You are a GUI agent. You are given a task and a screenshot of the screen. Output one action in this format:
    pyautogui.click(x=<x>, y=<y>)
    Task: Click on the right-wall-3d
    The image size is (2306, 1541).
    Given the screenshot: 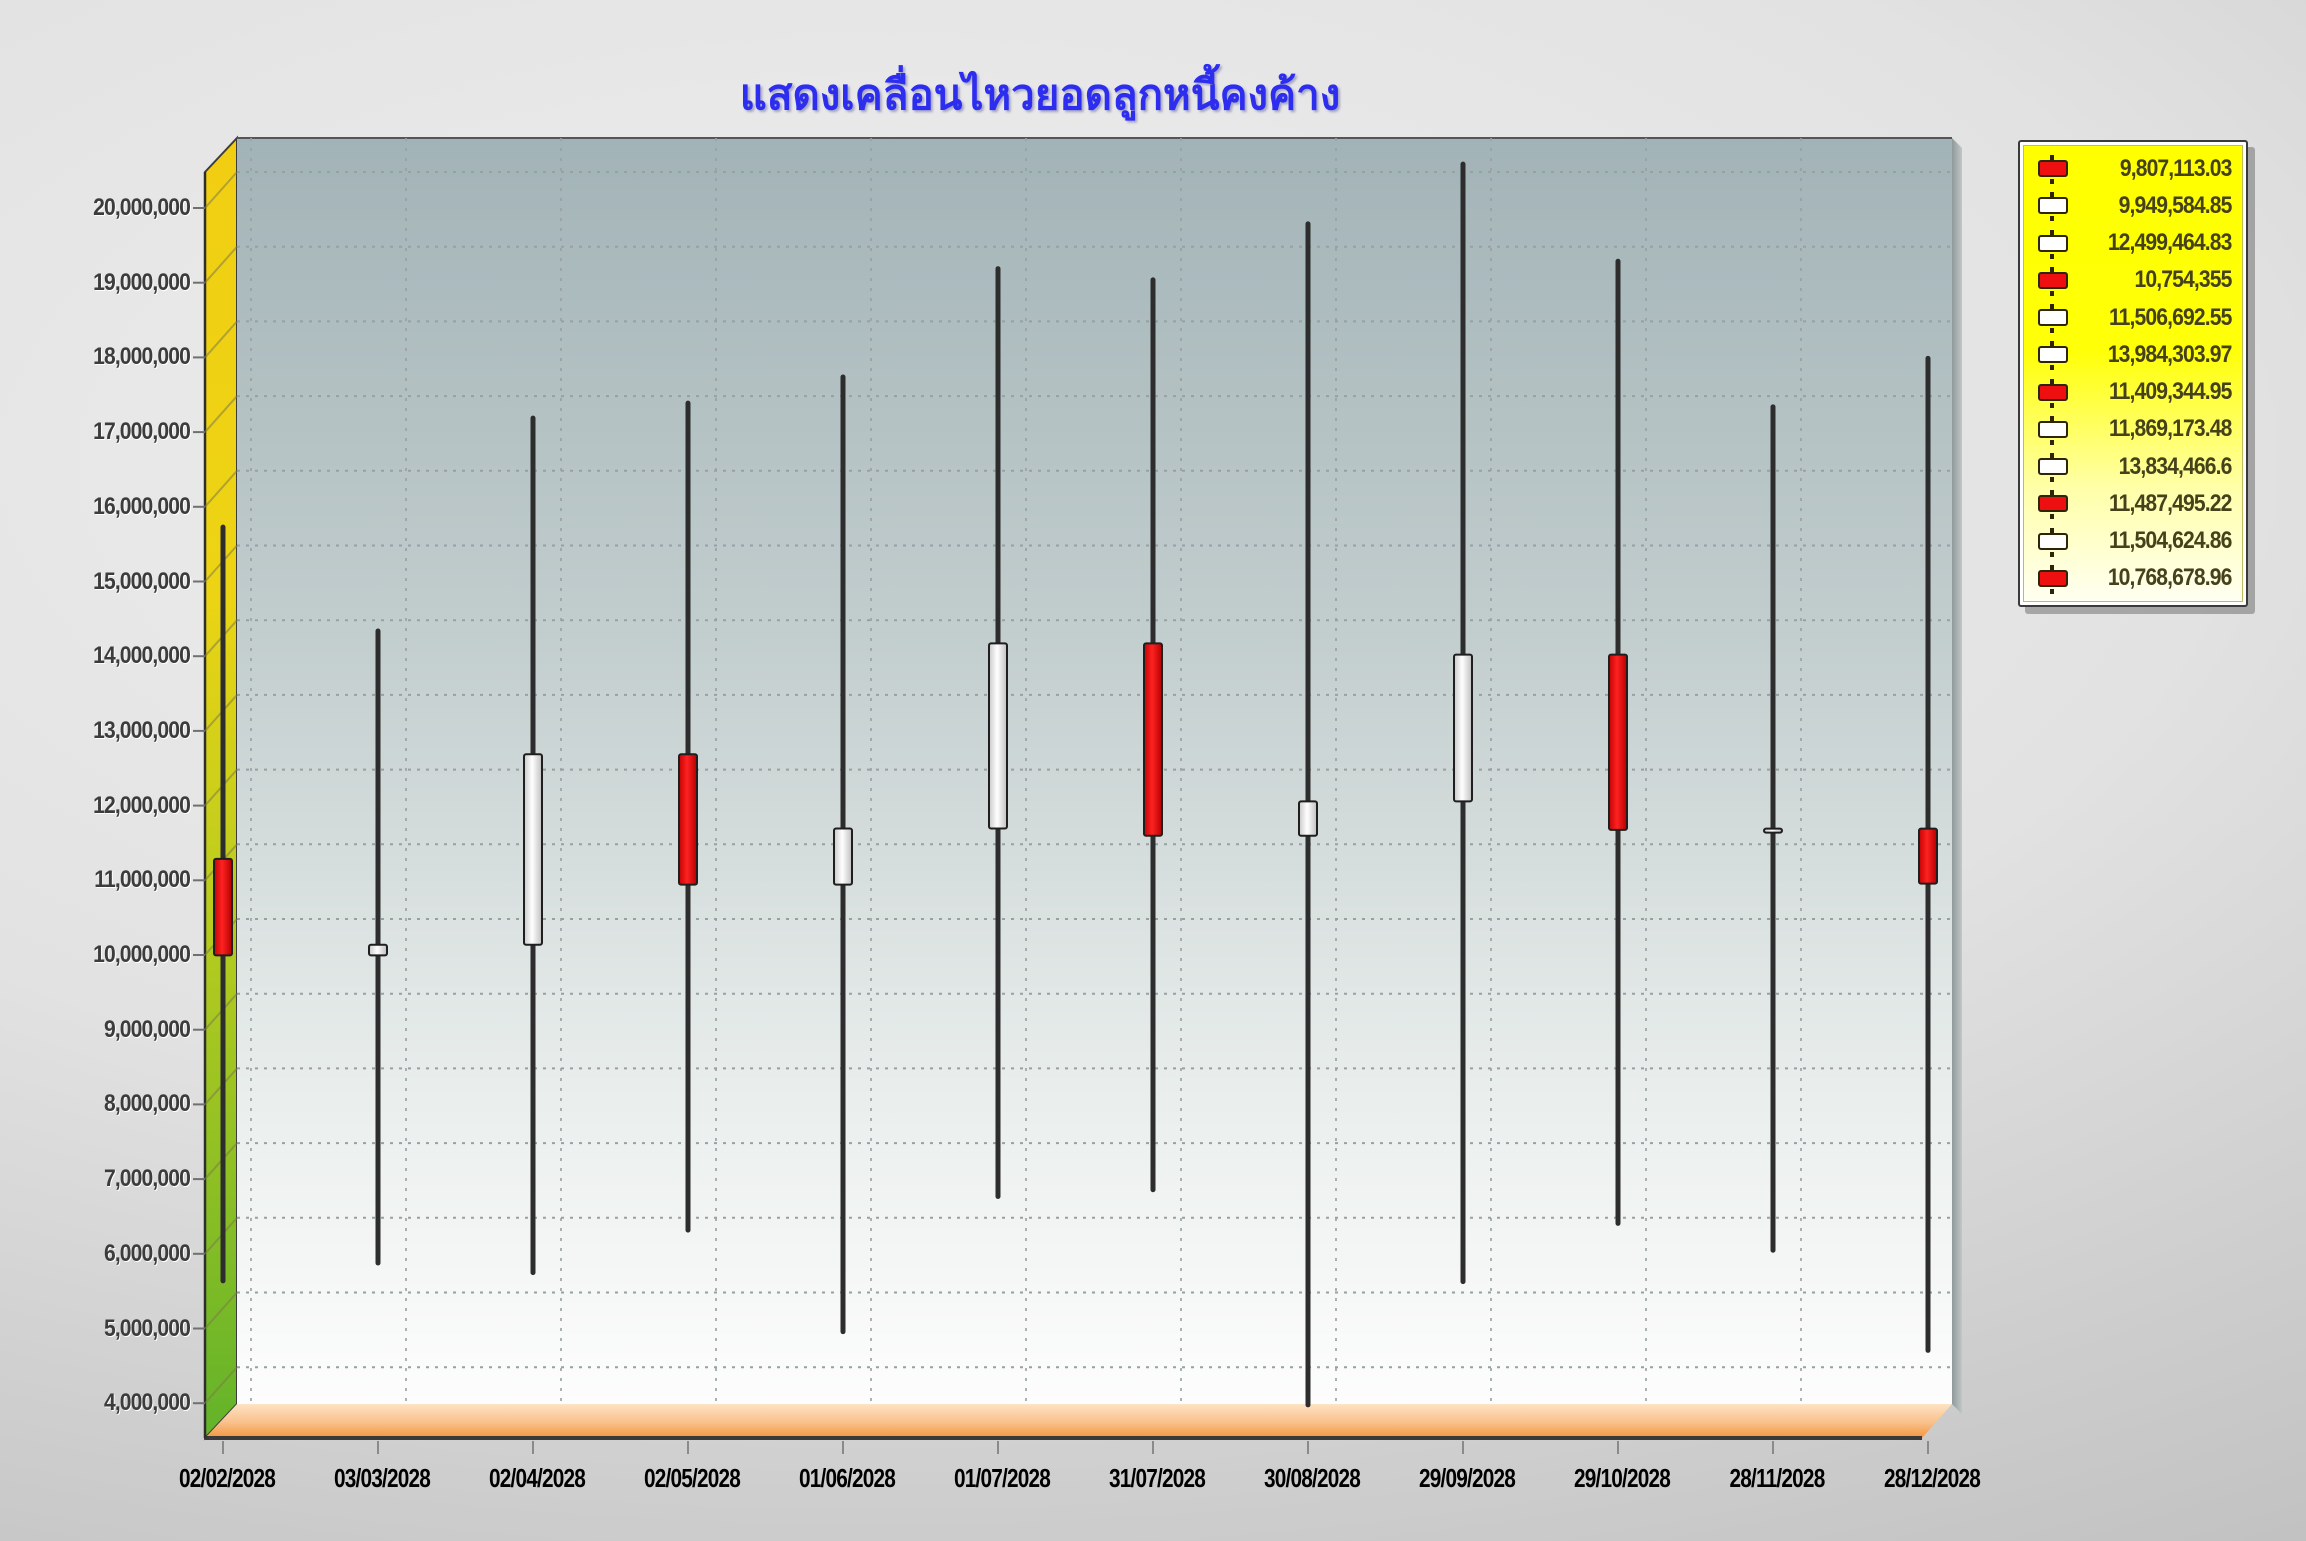 What is the action you would take?
    pyautogui.click(x=1957, y=776)
    